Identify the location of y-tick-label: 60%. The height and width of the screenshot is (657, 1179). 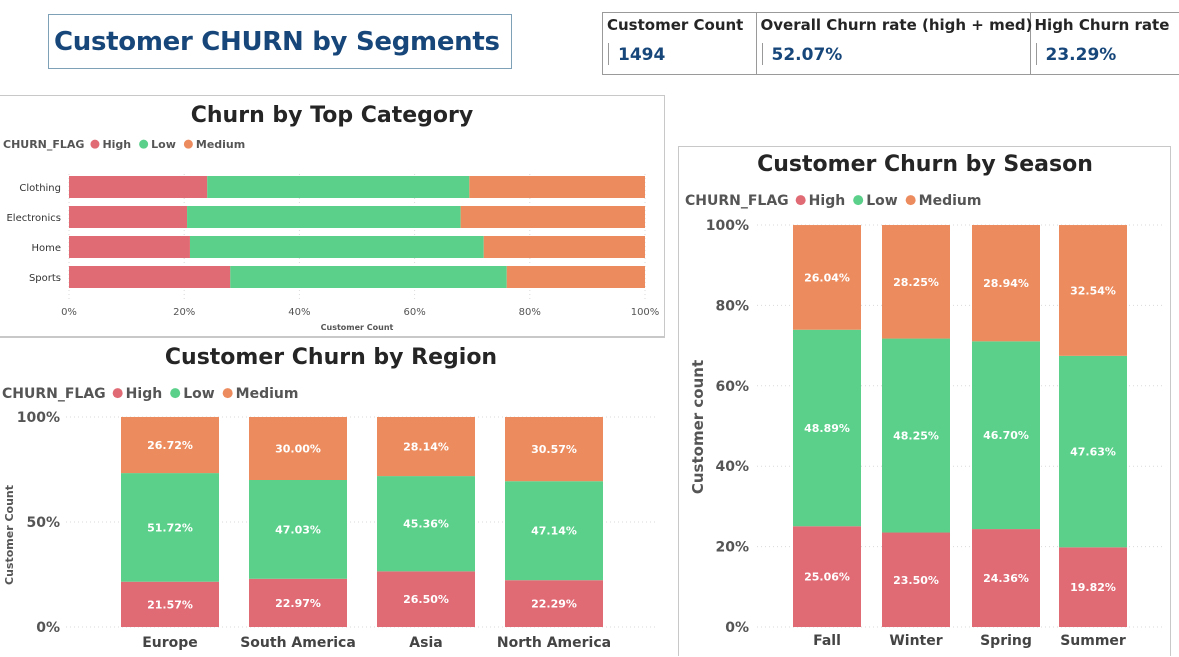
(732, 387).